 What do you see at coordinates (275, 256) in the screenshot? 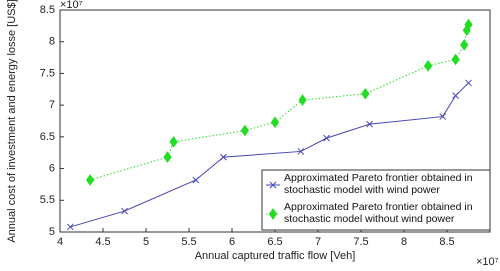
I see `x-axis-label: Annual captured traffic flow [Veh]` at bounding box center [275, 256].